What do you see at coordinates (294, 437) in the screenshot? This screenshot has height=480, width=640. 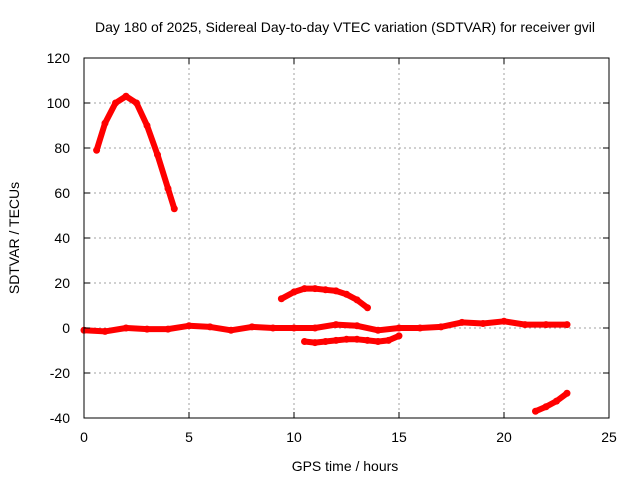 I see `x-tick-label: 10` at bounding box center [294, 437].